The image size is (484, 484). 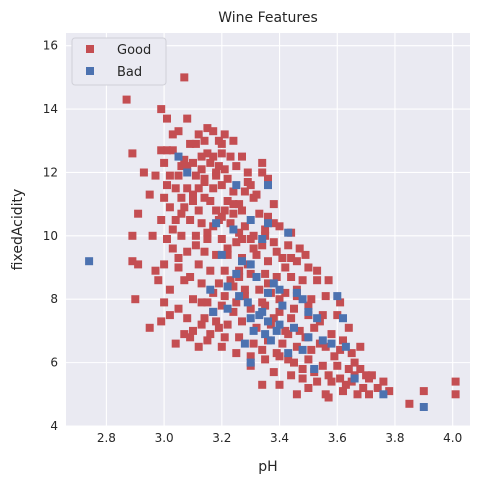 I want to click on legend-marker-bad, so click(x=90, y=71).